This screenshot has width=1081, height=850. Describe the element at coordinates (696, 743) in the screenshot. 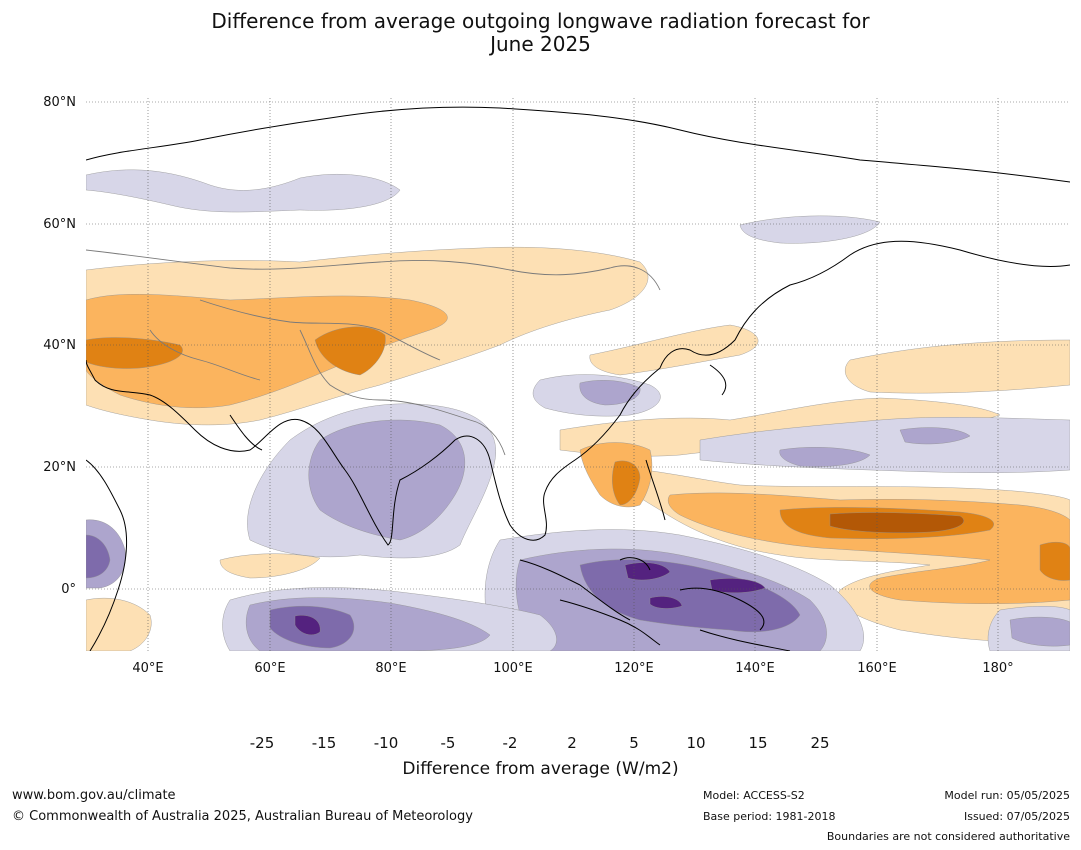

I see `colorbar-tick-label: 10` at that location.